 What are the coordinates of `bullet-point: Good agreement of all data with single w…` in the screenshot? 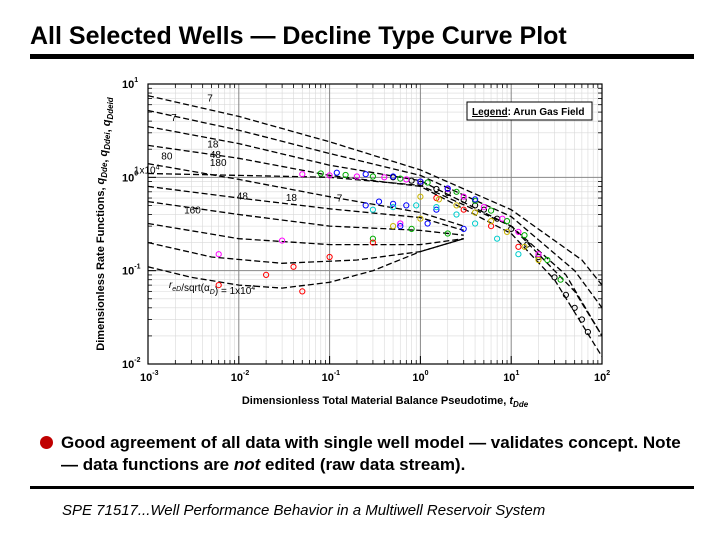 It's located at (370, 454).